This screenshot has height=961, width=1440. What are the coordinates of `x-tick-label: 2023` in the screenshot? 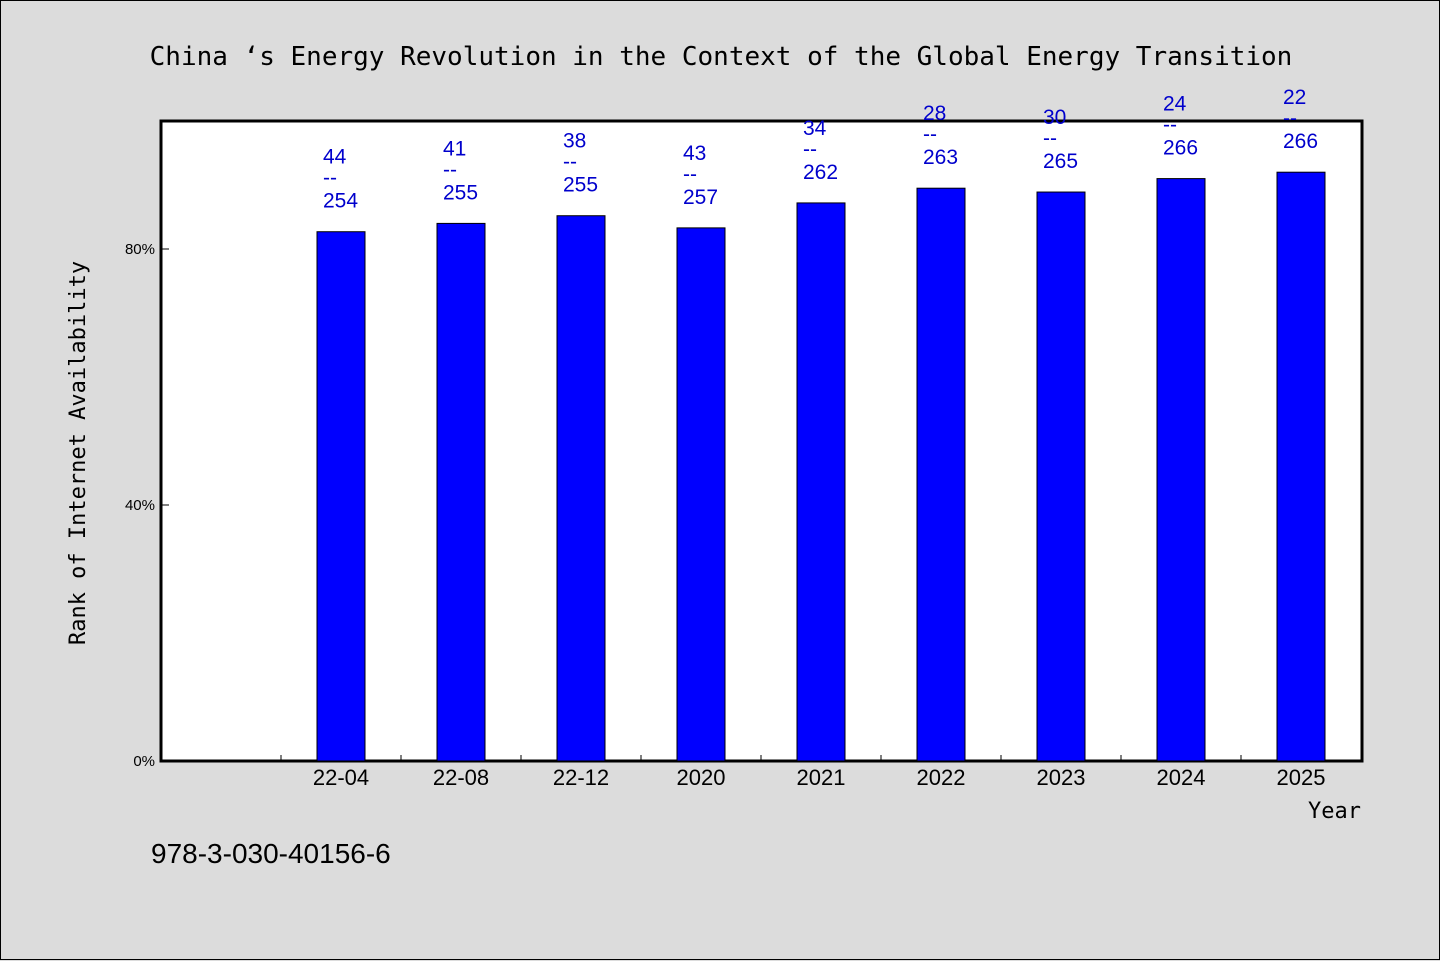 It's located at (1061, 777).